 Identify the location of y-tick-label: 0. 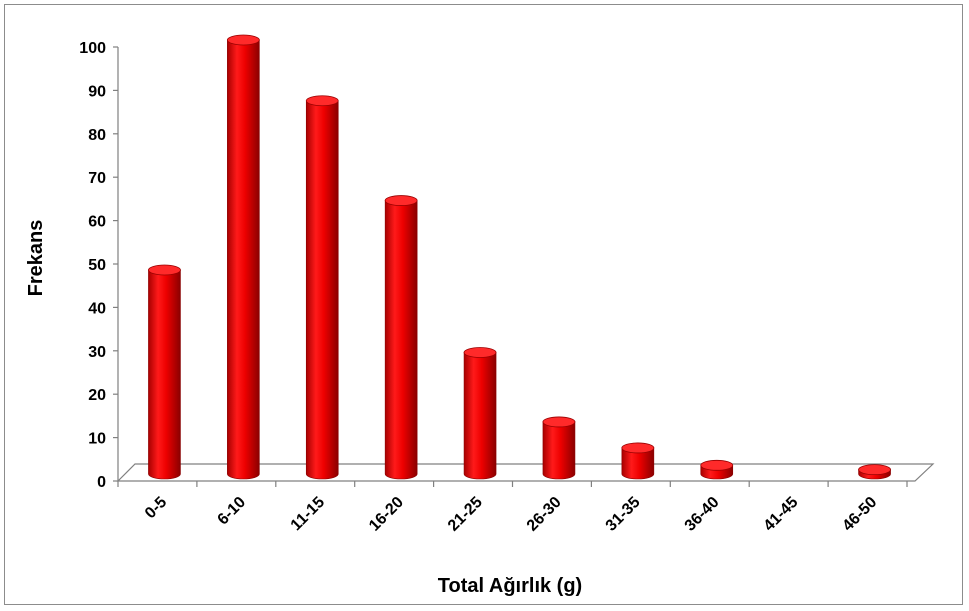
(101, 482).